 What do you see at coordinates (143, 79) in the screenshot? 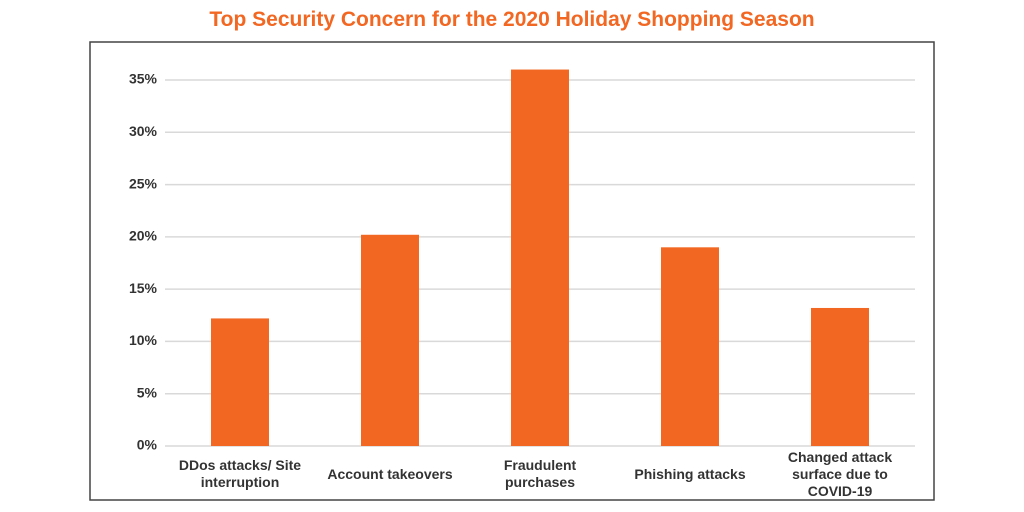
I see `y-tick-label: 35%` at bounding box center [143, 79].